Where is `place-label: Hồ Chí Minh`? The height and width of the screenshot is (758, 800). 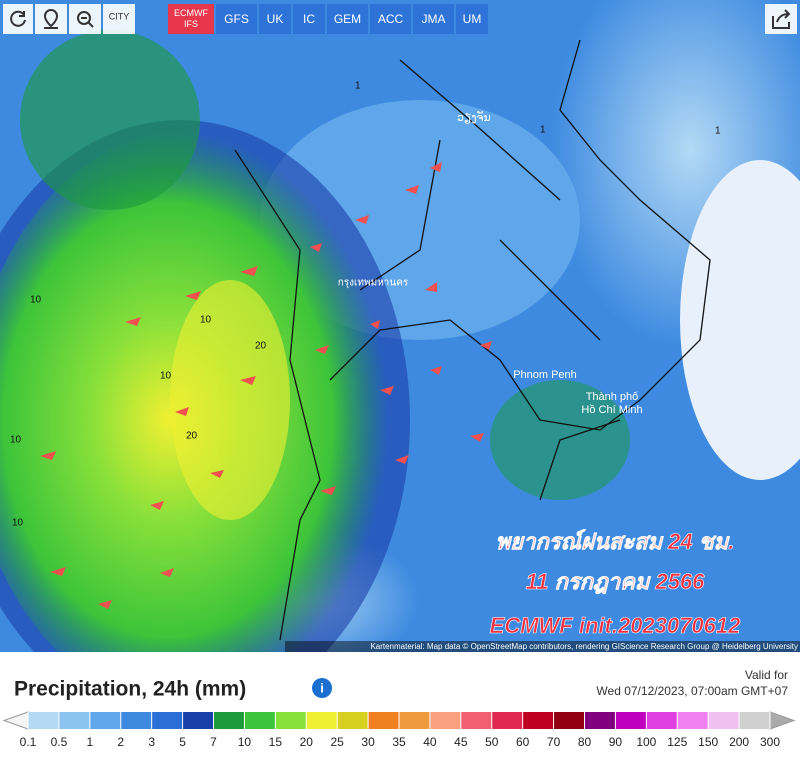
place-label: Hồ Chí Minh is located at coordinates (611, 410).